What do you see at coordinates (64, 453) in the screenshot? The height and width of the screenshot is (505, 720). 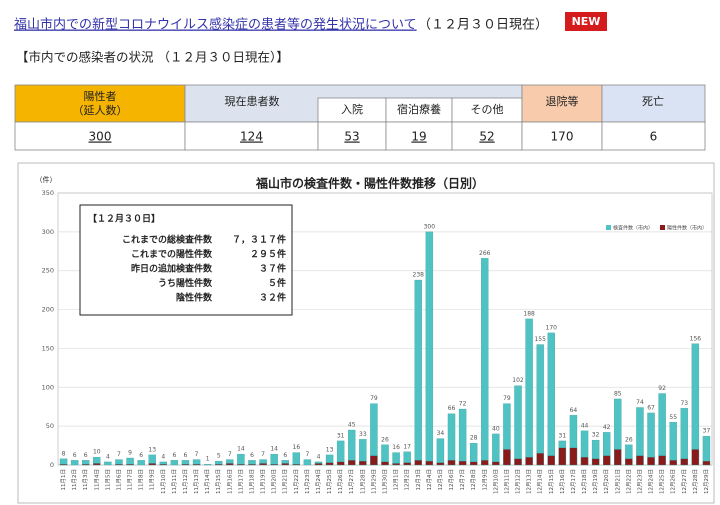 I see `value-label: 8` at bounding box center [64, 453].